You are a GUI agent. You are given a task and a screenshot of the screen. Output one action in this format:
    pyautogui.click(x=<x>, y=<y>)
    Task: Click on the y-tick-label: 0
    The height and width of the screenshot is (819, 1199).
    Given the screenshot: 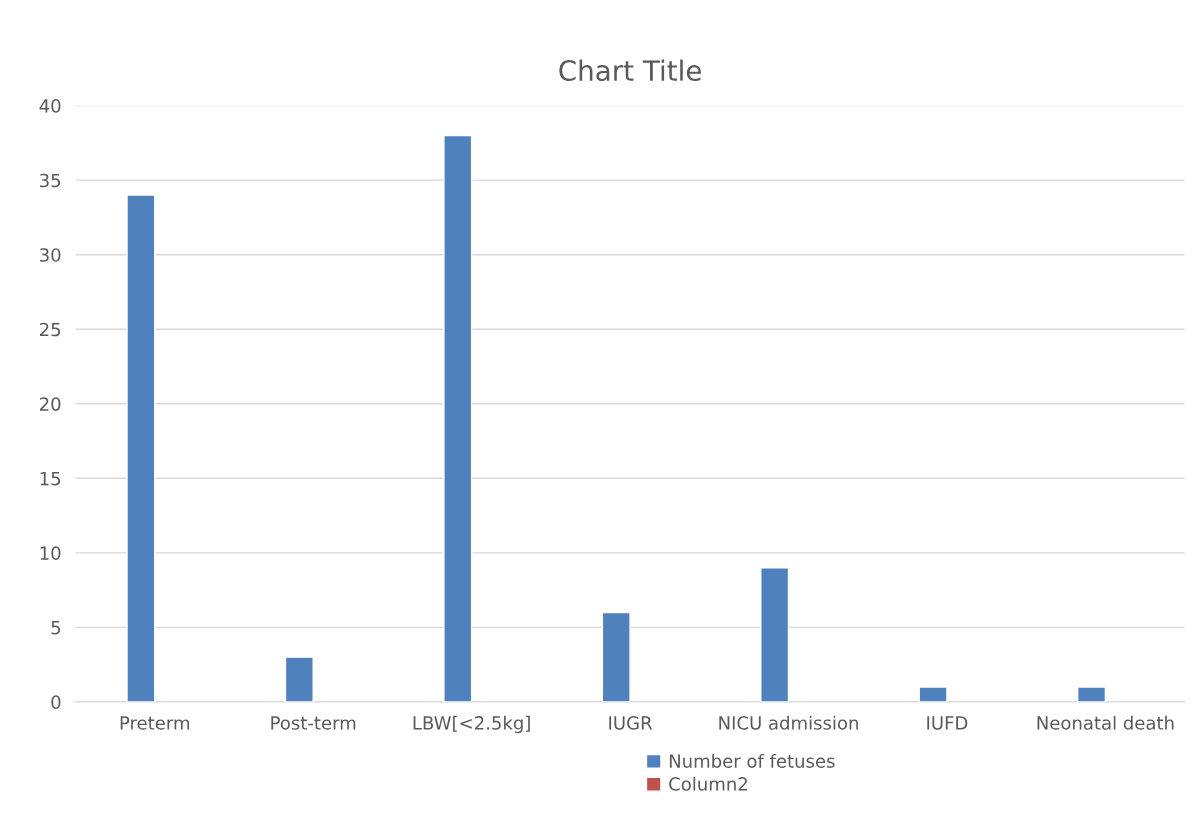 What is the action you would take?
    pyautogui.click(x=56, y=702)
    